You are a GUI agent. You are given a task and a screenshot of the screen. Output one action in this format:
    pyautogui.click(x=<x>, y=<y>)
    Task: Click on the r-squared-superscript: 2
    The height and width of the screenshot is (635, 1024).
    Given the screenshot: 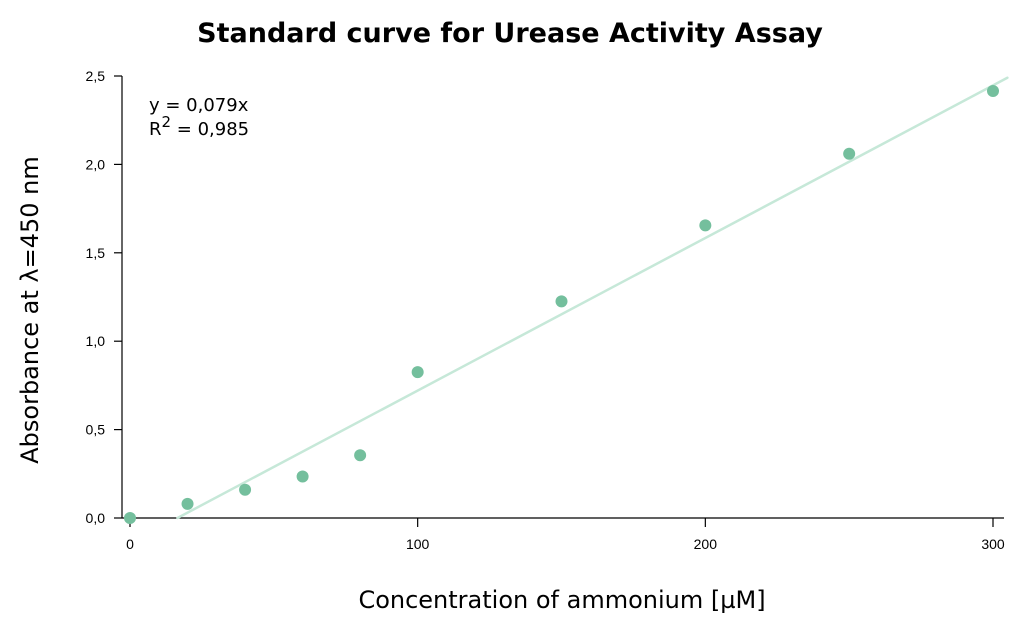 What is the action you would take?
    pyautogui.click(x=167, y=122)
    